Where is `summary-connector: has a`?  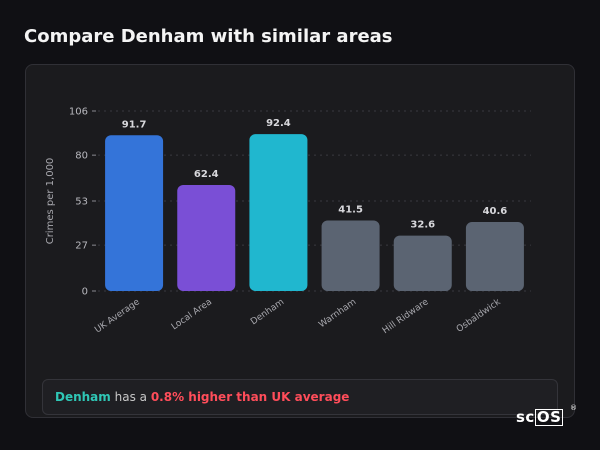
summary-connector: has a is located at coordinates (130, 397).